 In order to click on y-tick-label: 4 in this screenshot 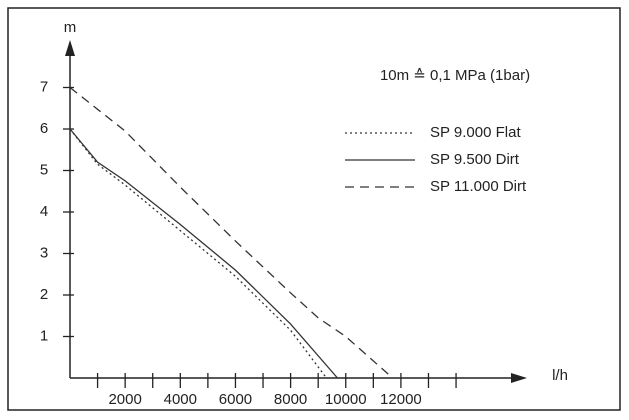, I will do `click(44, 211)`.